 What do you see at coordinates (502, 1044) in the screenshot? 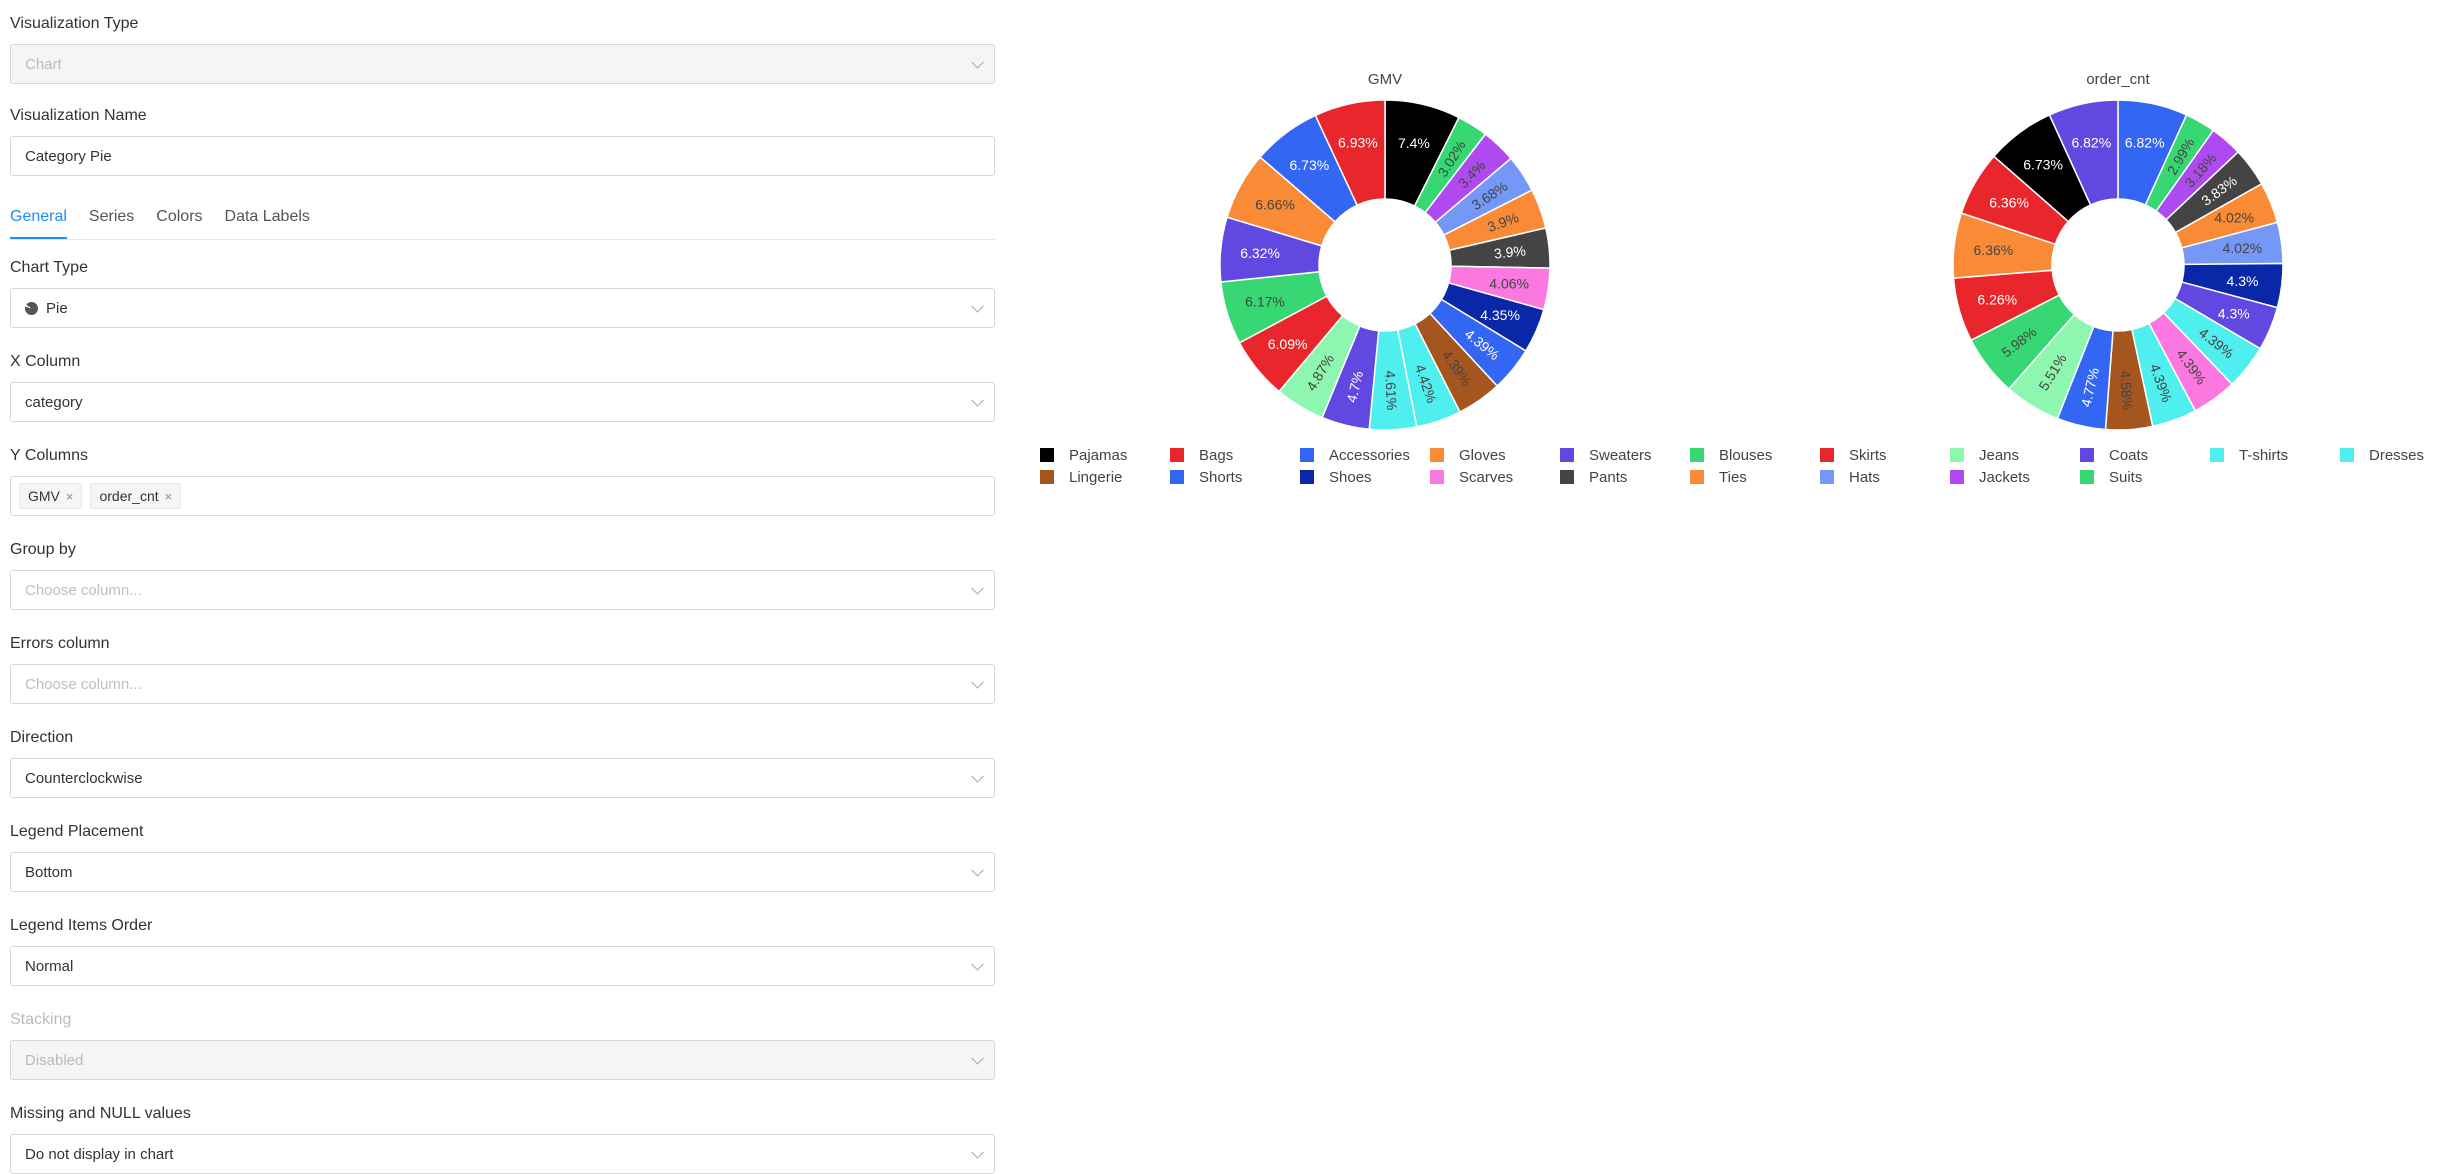
I see `stacking-field: Stacking Disabled` at bounding box center [502, 1044].